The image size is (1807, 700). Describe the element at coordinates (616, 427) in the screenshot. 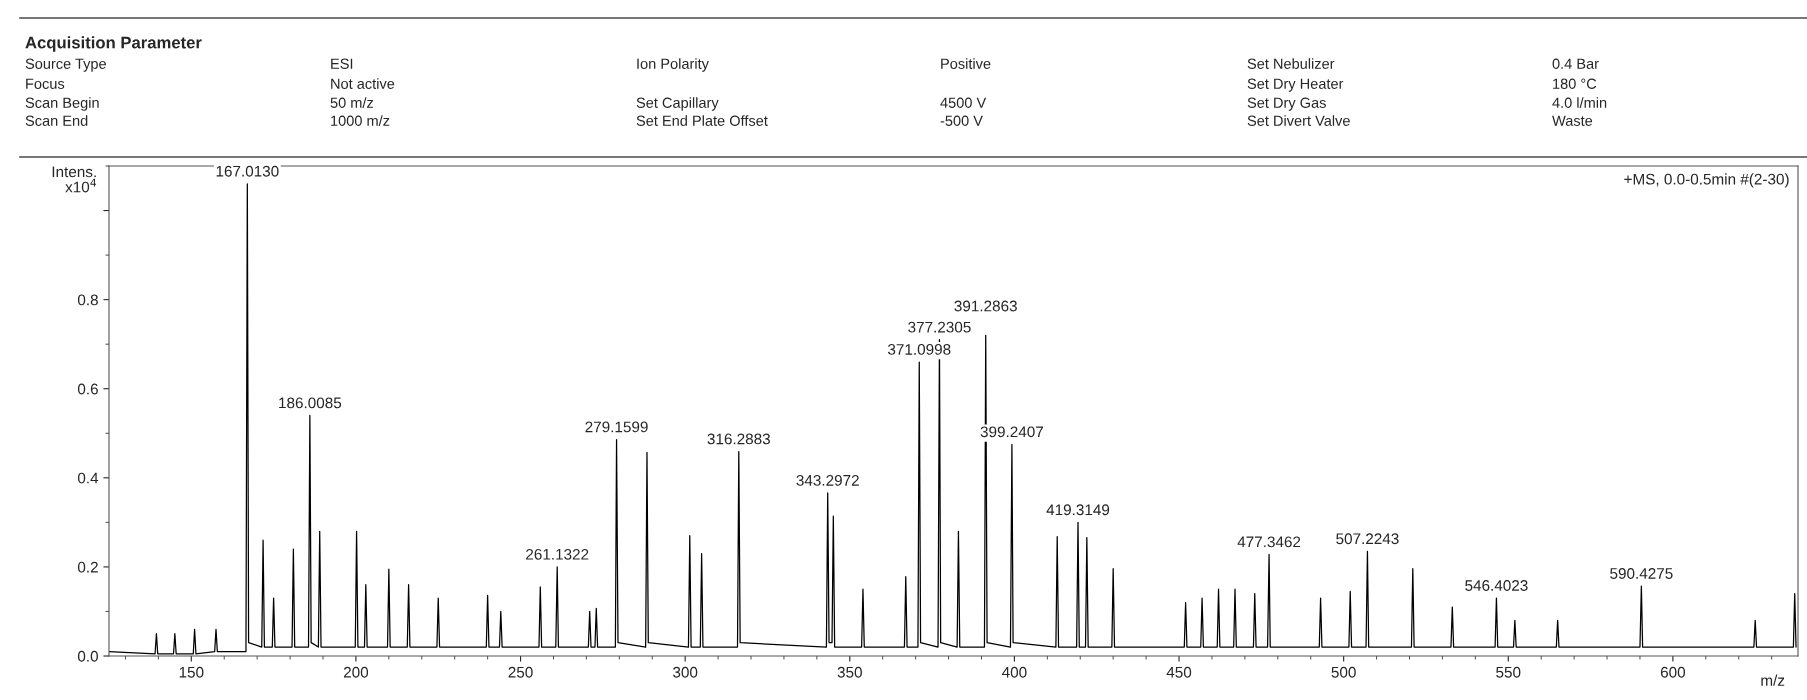

I see `annotation: 279.1599` at that location.